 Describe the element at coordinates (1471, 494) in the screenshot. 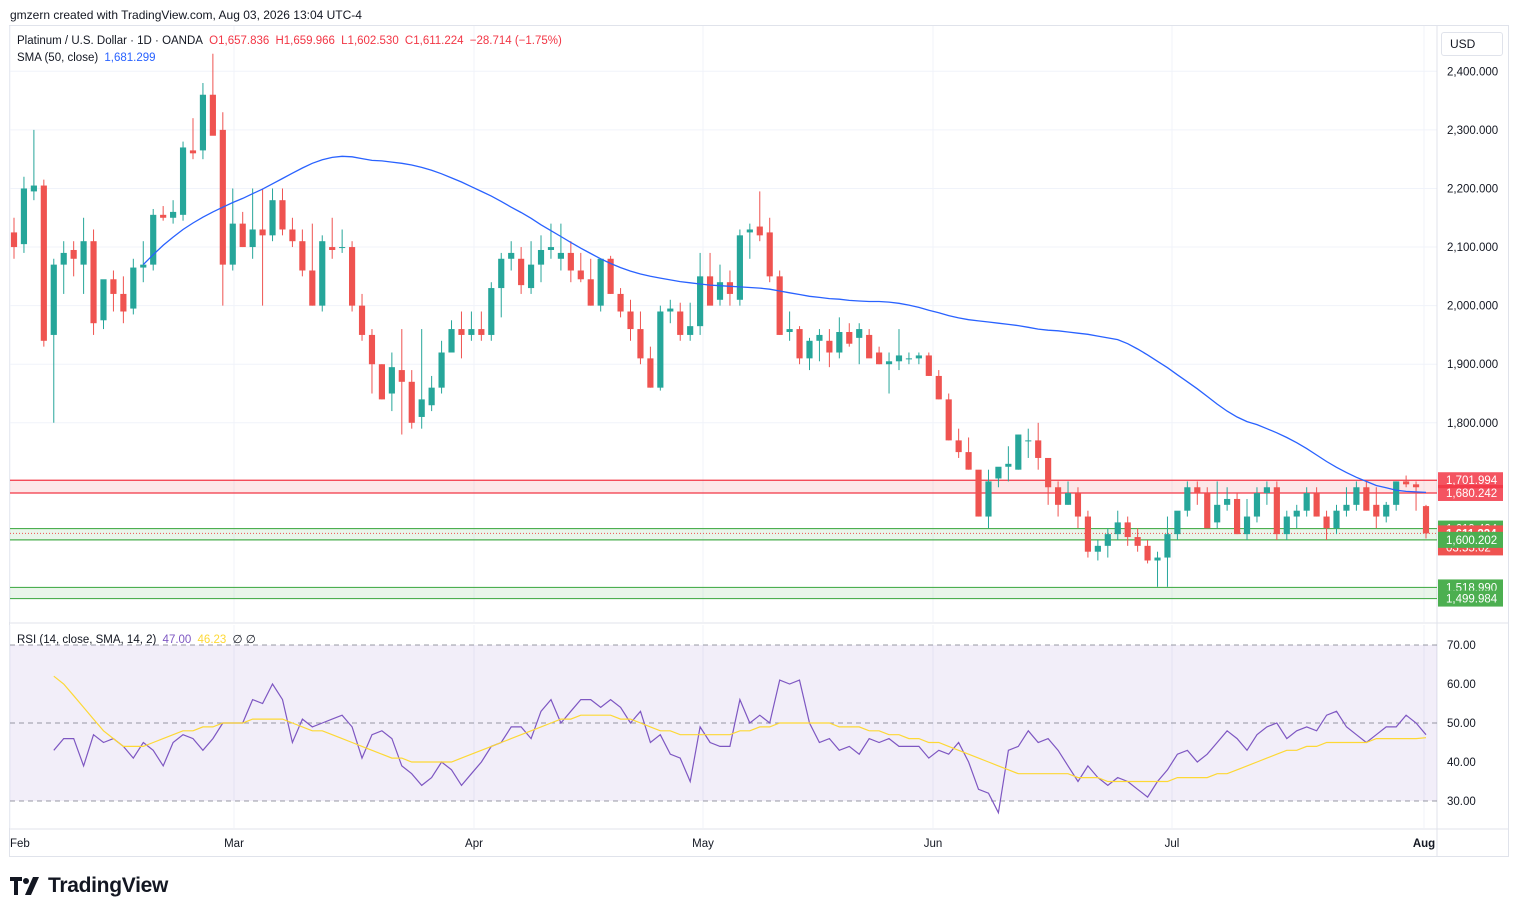

I see `resistance-price-tag-label: 1,680.242` at that location.